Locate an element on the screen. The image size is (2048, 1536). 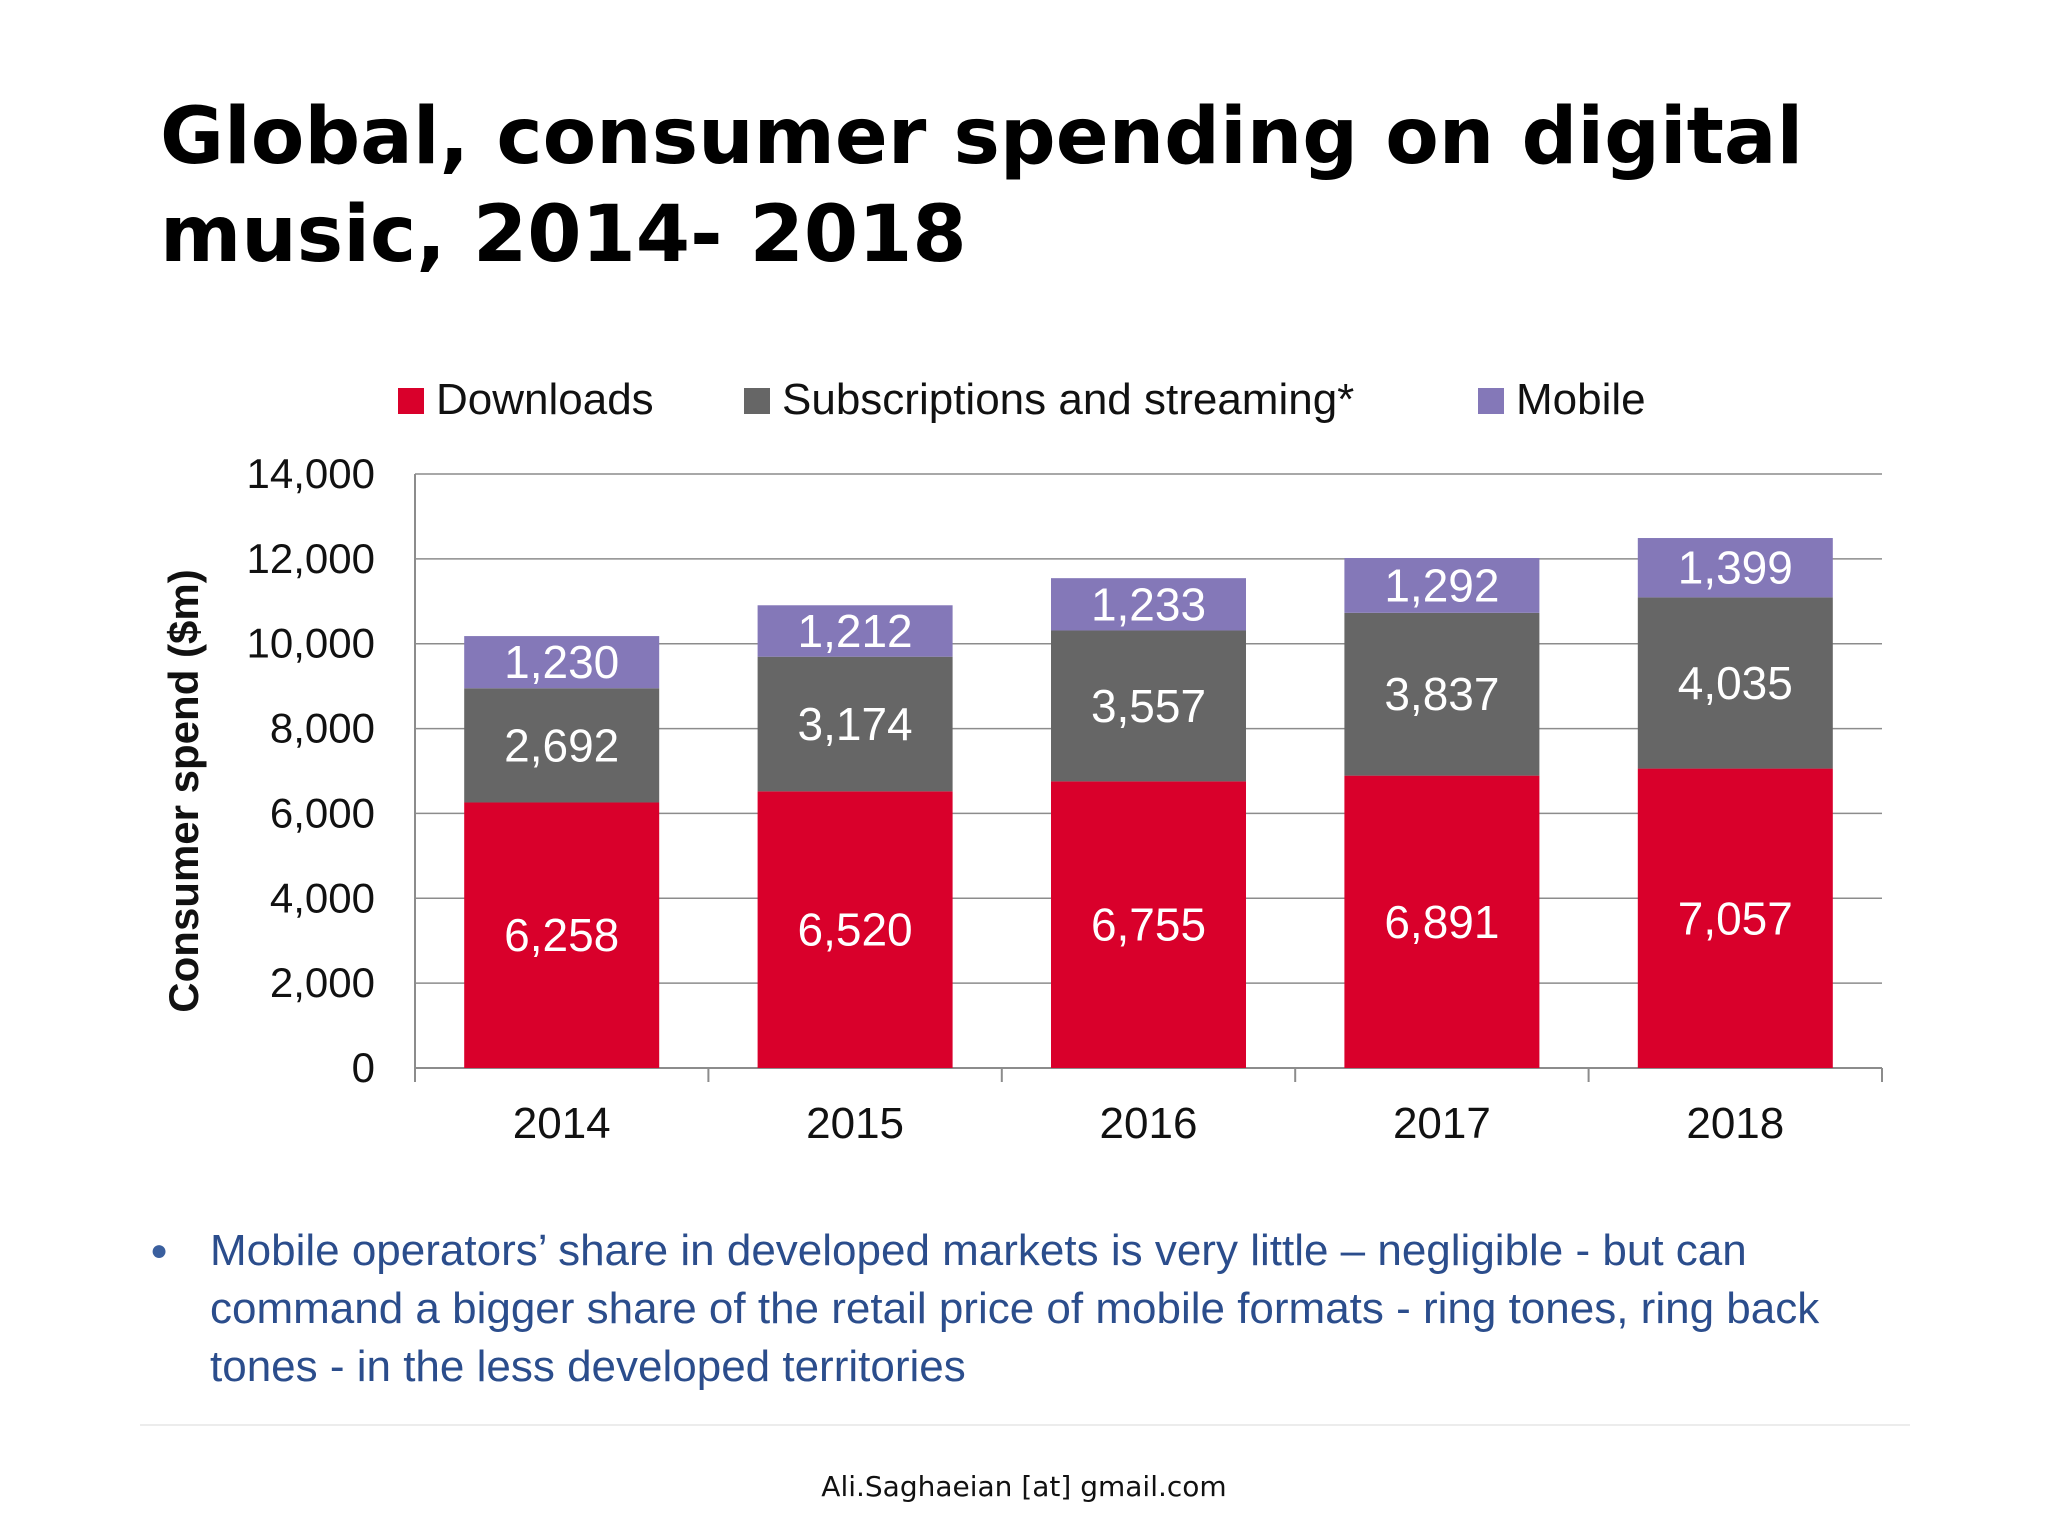
y-tick-label: 12,000 is located at coordinates (311, 558).